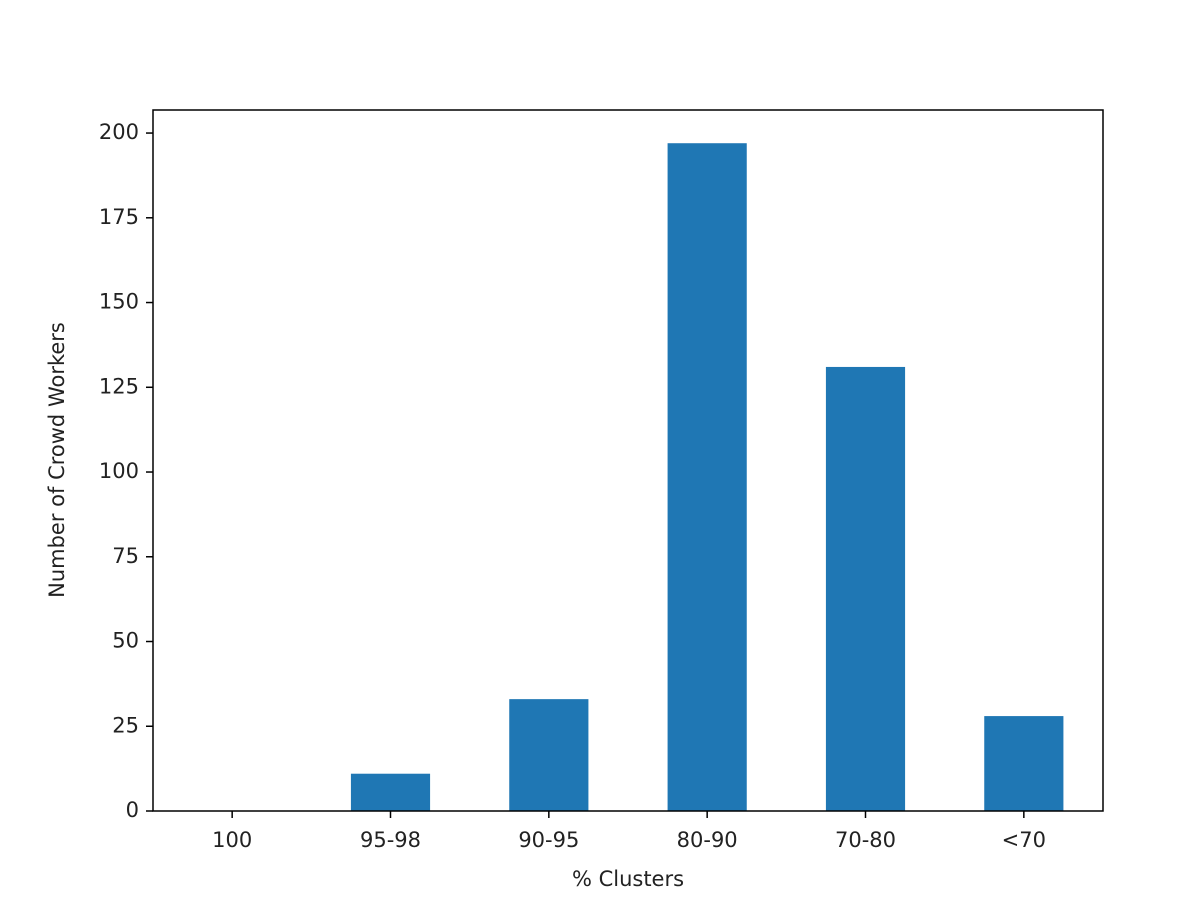 The height and width of the screenshot is (911, 1196). Describe the element at coordinates (119, 386) in the screenshot. I see `y-tick-label: 125` at that location.